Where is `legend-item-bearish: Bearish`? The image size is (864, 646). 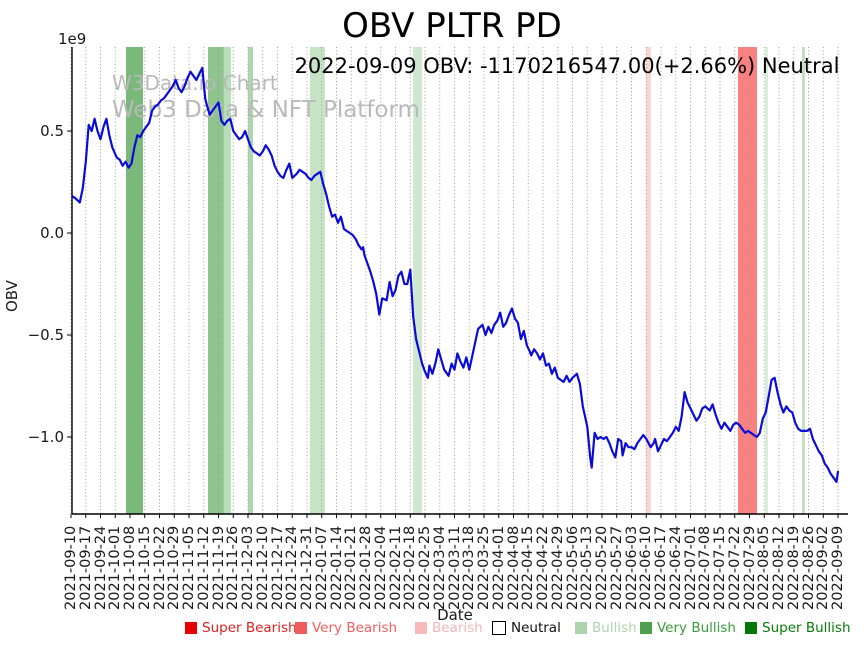 legend-item-bearish: Bearish is located at coordinates (449, 628).